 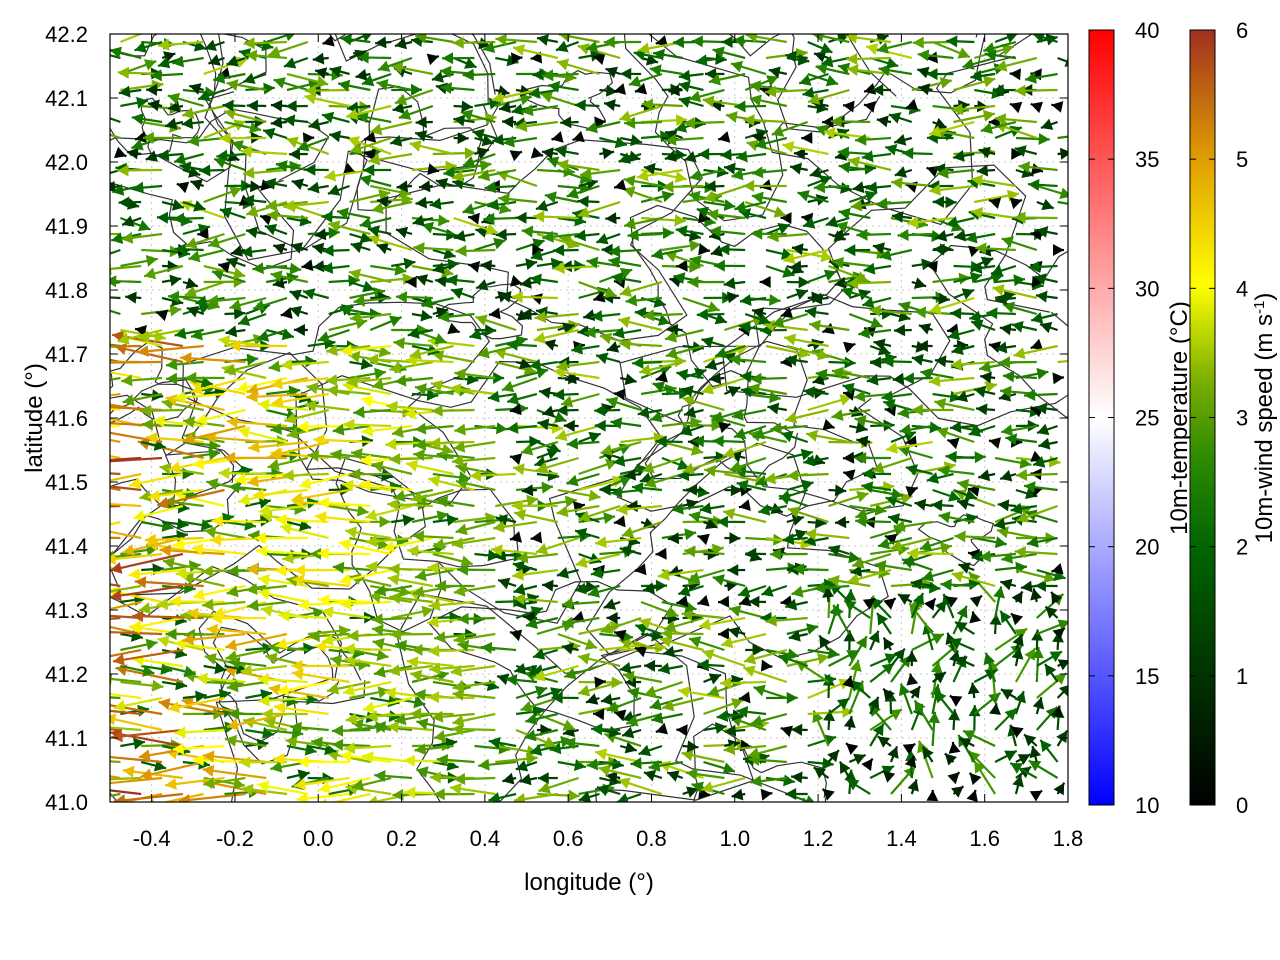 What do you see at coordinates (1242, 159) in the screenshot?
I see `colorbar-tick-label: 5` at bounding box center [1242, 159].